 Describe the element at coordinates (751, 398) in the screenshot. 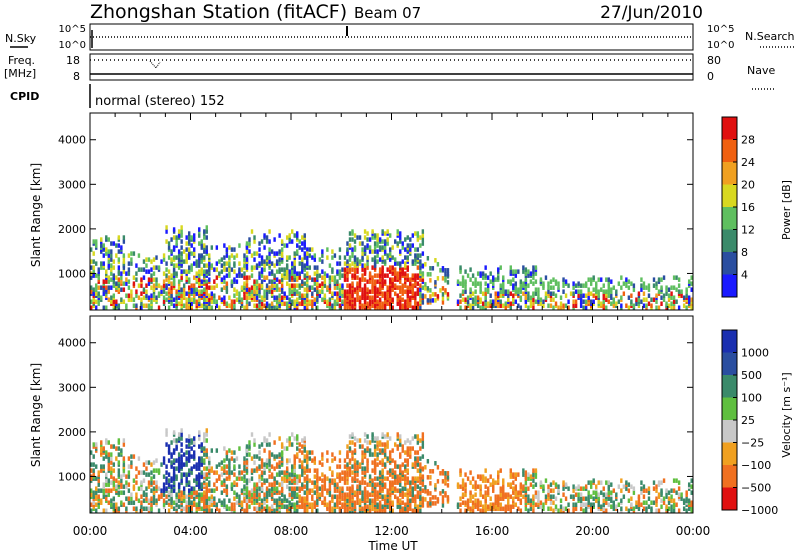

I see `colorbar-tick-label: 100` at that location.